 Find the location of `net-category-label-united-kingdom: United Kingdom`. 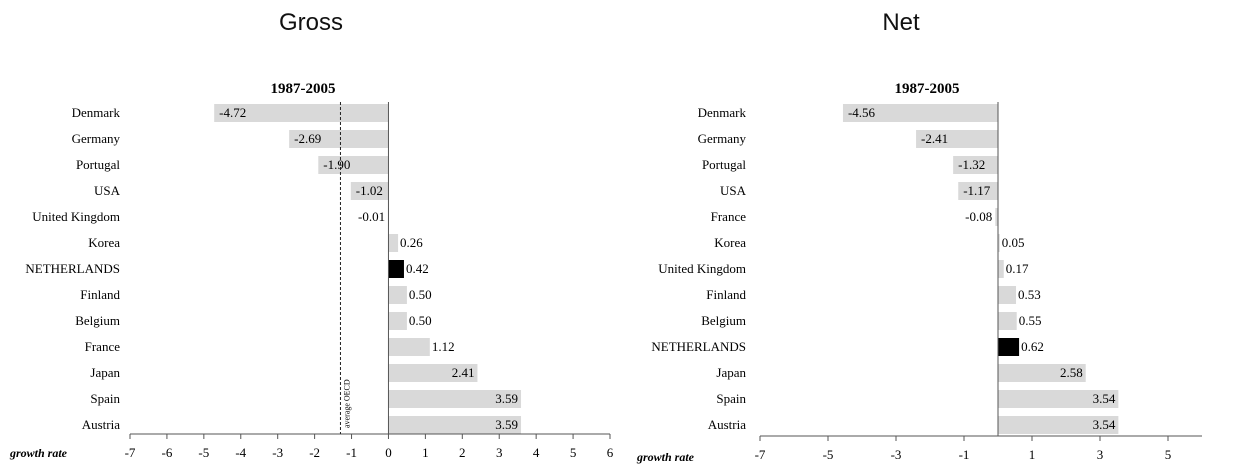

net-category-label-united-kingdom: United Kingdom is located at coordinates (702, 268).